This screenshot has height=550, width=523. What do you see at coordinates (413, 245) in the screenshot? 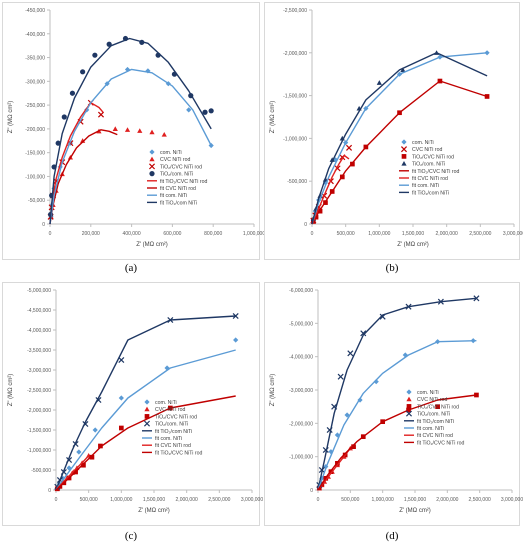
I see `panel-b-x-axis-title: Z' (MΩ cm²)` at bounding box center [413, 245].